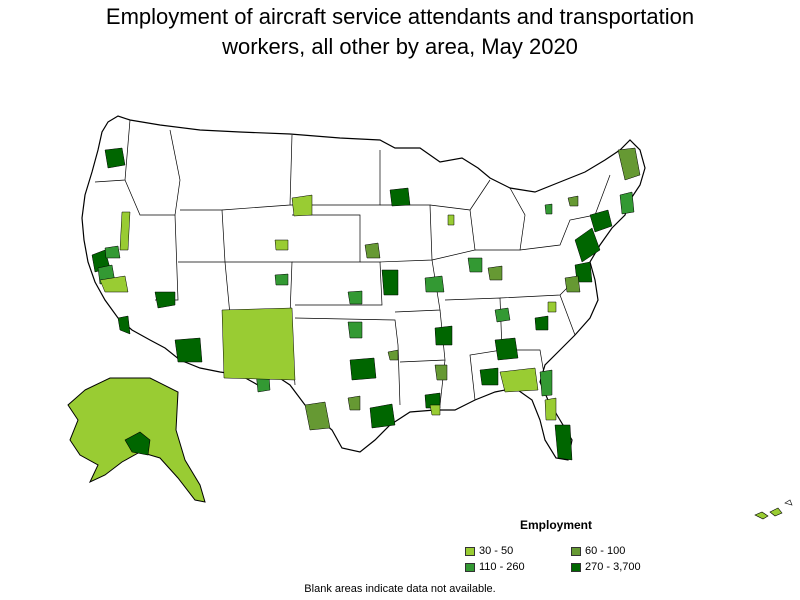  I want to click on legend-item-60-100: 60 - 100, so click(598, 551).